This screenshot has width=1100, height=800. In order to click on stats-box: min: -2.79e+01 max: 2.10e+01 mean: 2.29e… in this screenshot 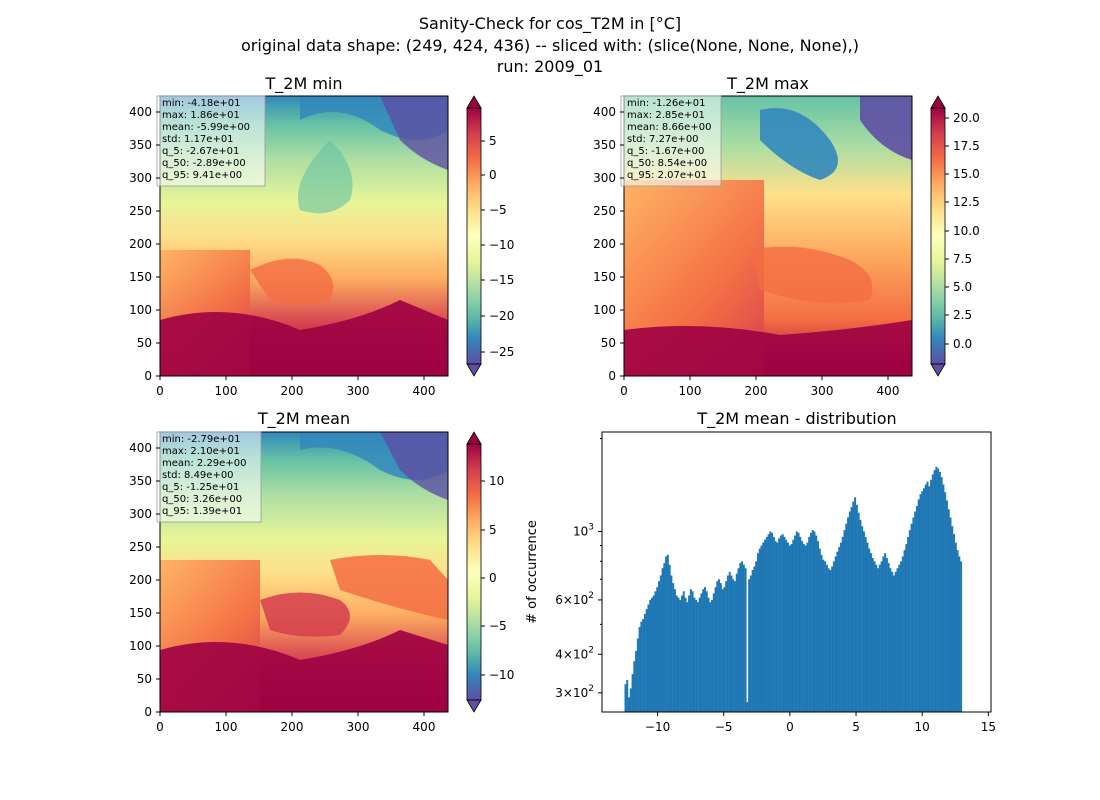, I will do `click(209, 477)`.